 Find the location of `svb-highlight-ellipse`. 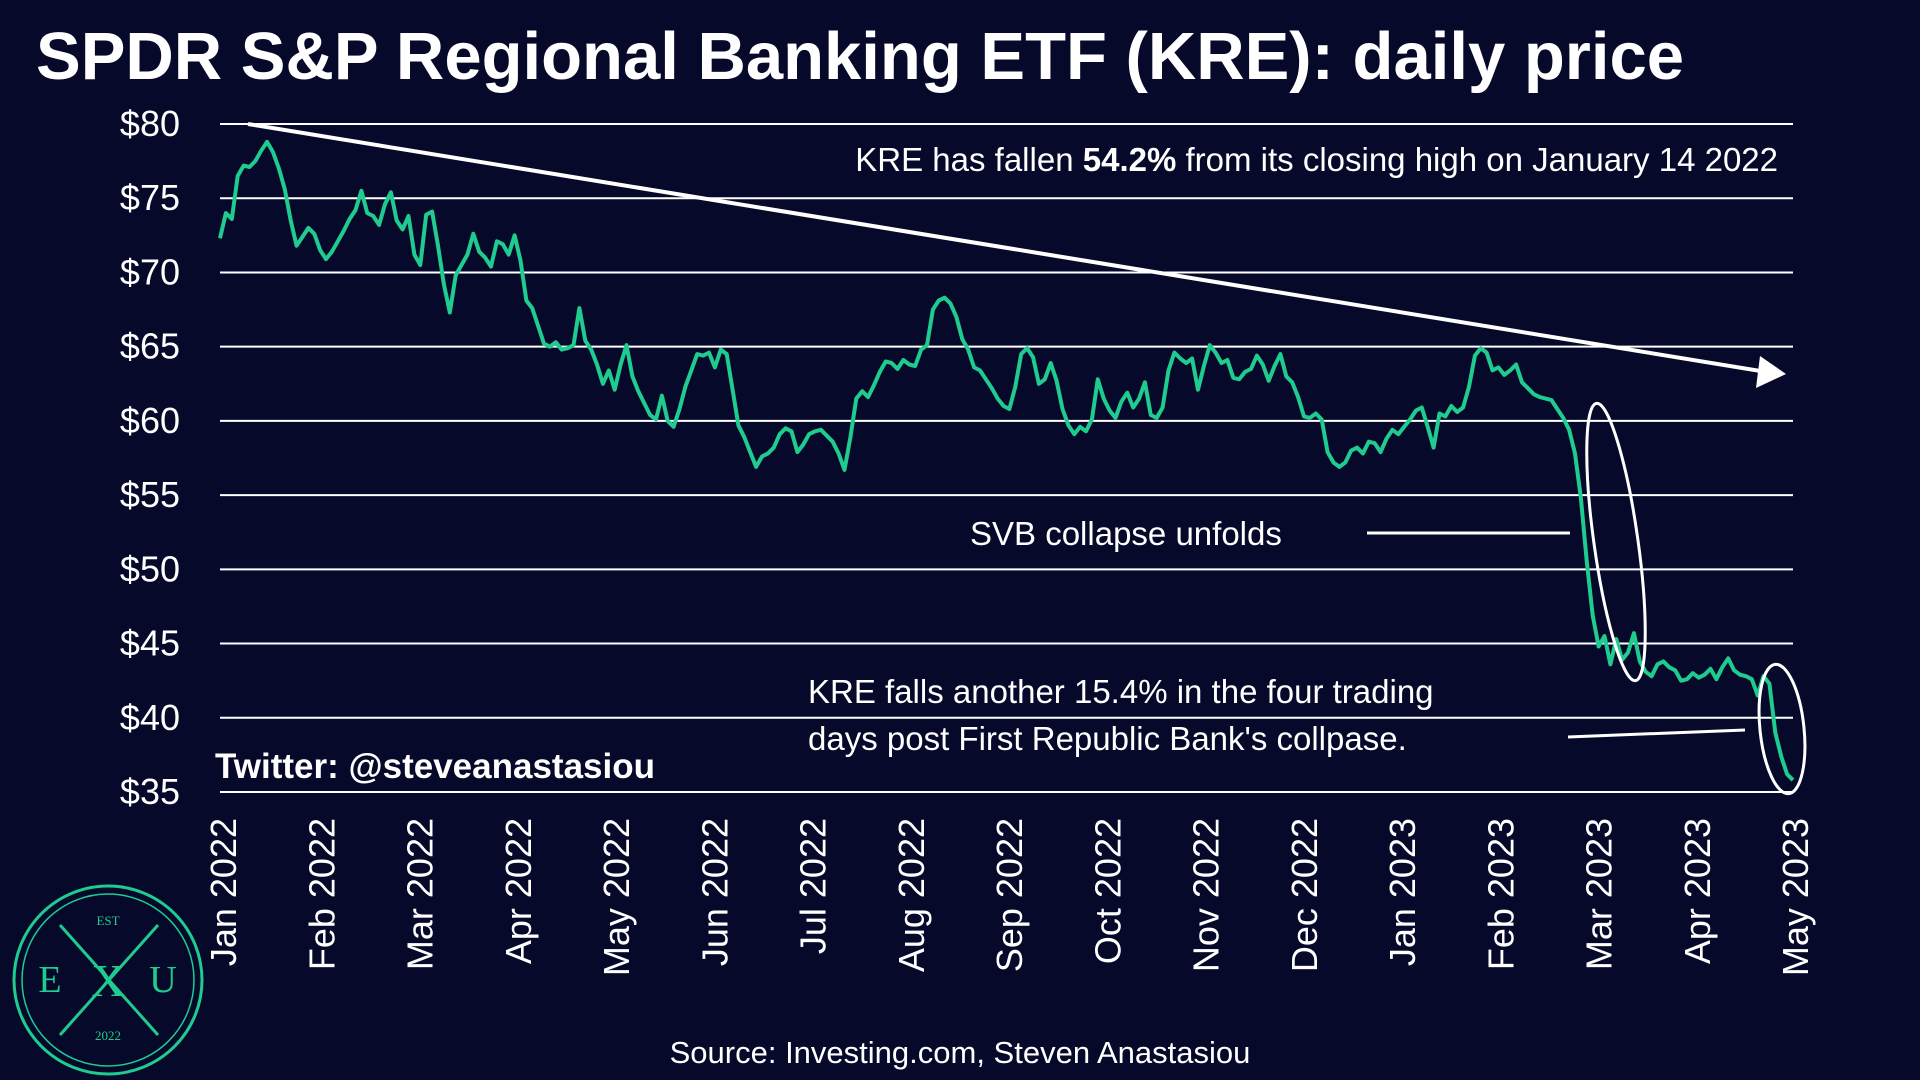

svb-highlight-ellipse is located at coordinates (1616, 542).